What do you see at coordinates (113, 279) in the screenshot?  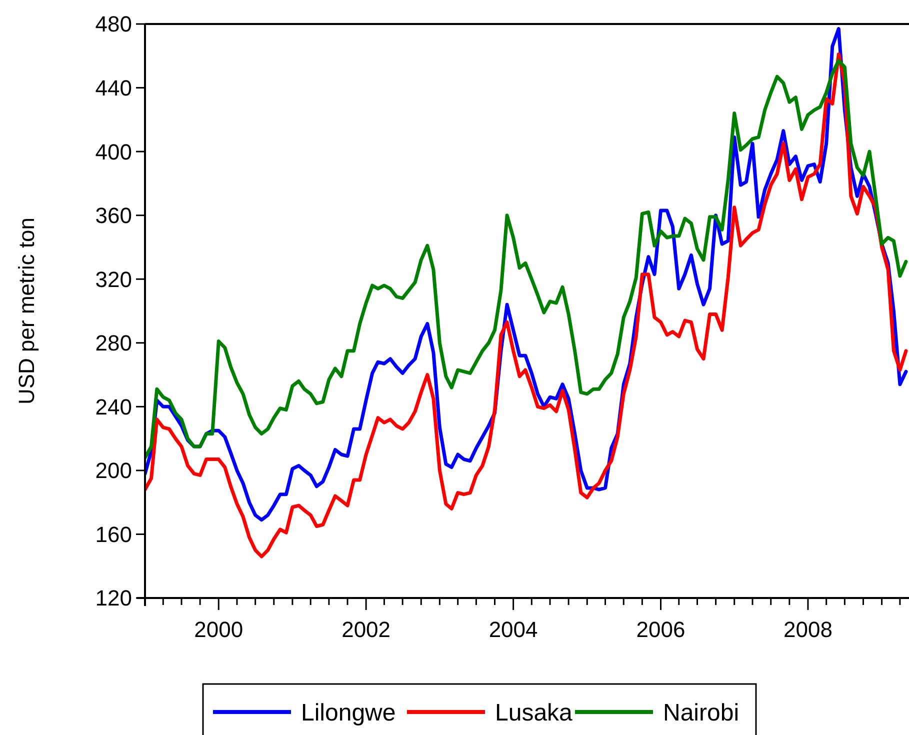 I see `y-tick-label: 320` at bounding box center [113, 279].